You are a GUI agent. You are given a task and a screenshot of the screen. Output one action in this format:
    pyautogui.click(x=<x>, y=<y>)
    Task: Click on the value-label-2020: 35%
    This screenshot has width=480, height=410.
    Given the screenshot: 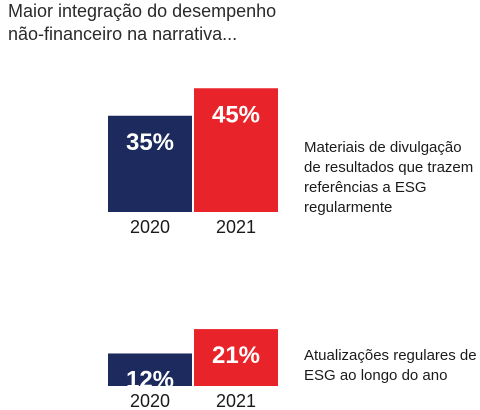 What is the action you would take?
    pyautogui.click(x=150, y=142)
    